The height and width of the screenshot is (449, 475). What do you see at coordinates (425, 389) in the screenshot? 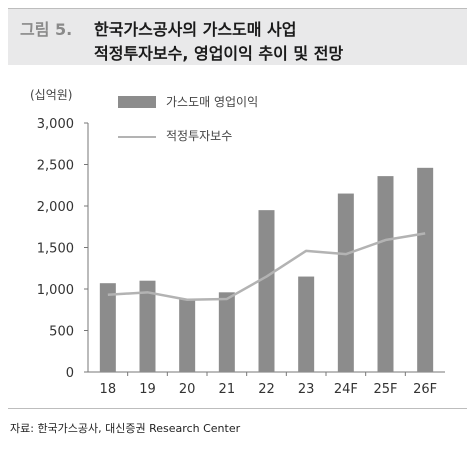
I see `x-tick-label: 26F` at bounding box center [425, 389].